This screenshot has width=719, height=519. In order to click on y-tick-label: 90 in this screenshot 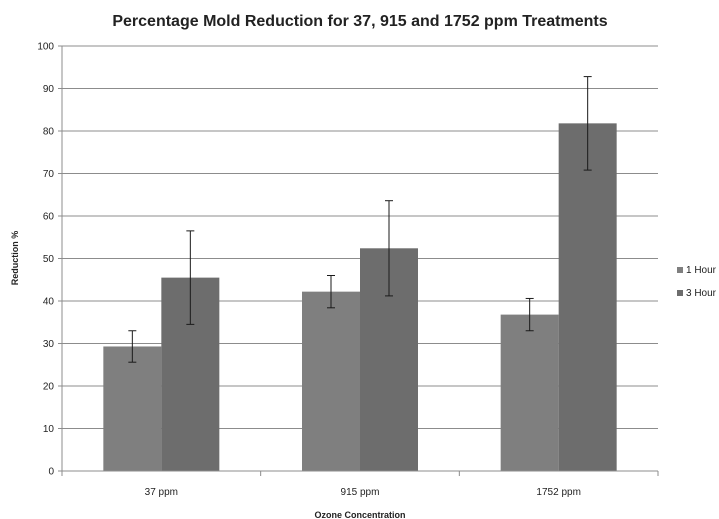, I will do `click(49, 89)`.